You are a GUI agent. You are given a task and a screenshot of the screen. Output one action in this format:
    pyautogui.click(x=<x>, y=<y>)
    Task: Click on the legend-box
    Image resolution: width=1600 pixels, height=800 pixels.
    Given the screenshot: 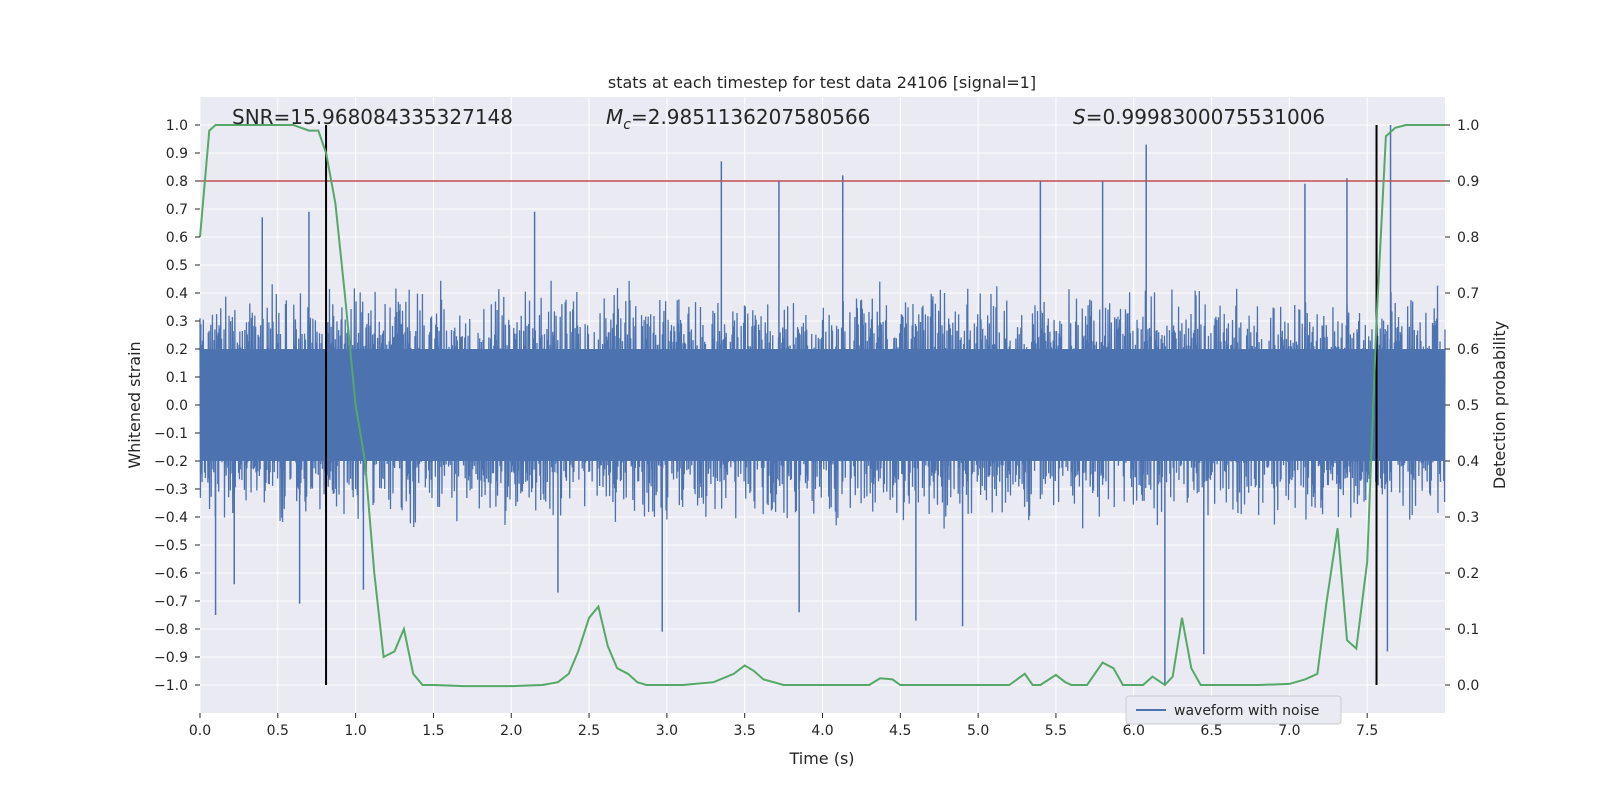 What is the action you would take?
    pyautogui.click(x=1233, y=710)
    